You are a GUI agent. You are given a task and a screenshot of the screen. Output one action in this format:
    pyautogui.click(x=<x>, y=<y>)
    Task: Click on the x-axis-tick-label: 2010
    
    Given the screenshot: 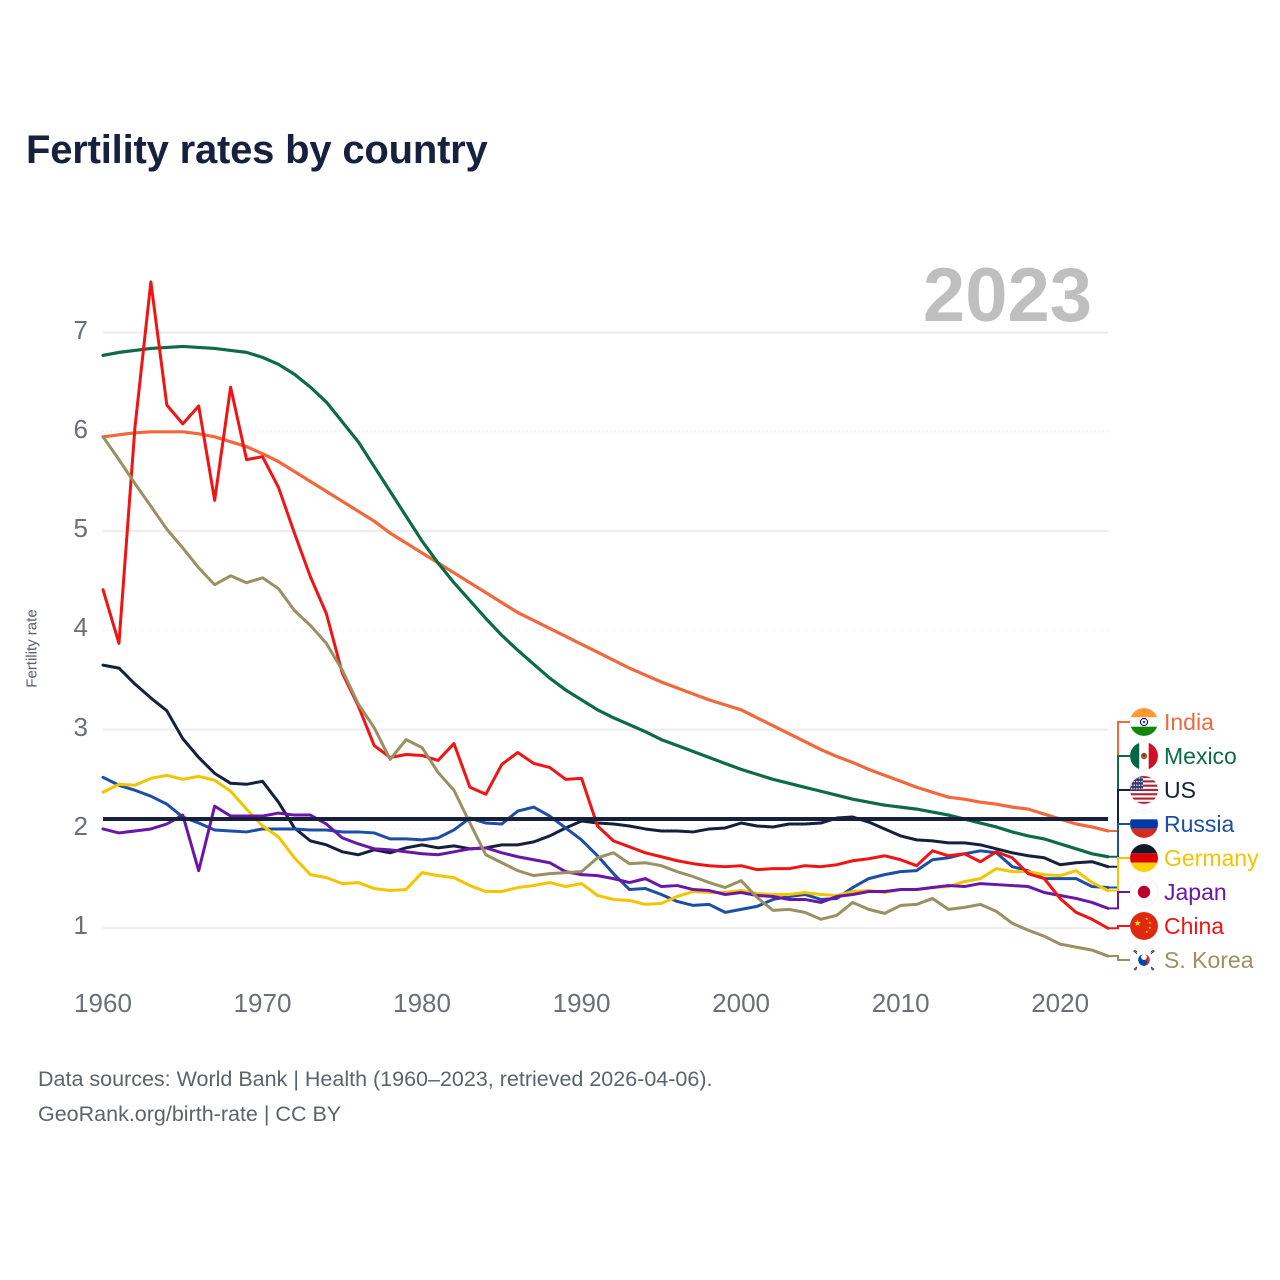 What is the action you would take?
    pyautogui.click(x=900, y=1003)
    